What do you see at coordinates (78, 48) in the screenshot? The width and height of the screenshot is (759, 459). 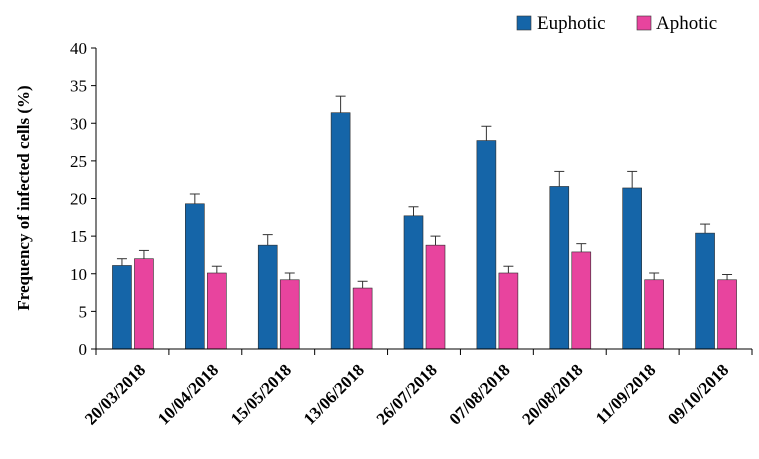 I see `y-tick-label: 40` at bounding box center [78, 48].